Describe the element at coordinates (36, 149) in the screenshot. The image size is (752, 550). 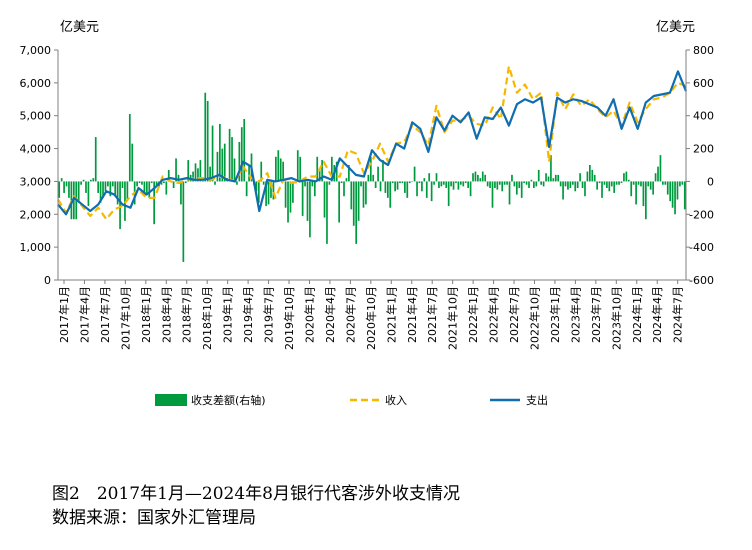
I see `left-tick-label: 4,000` at that location.